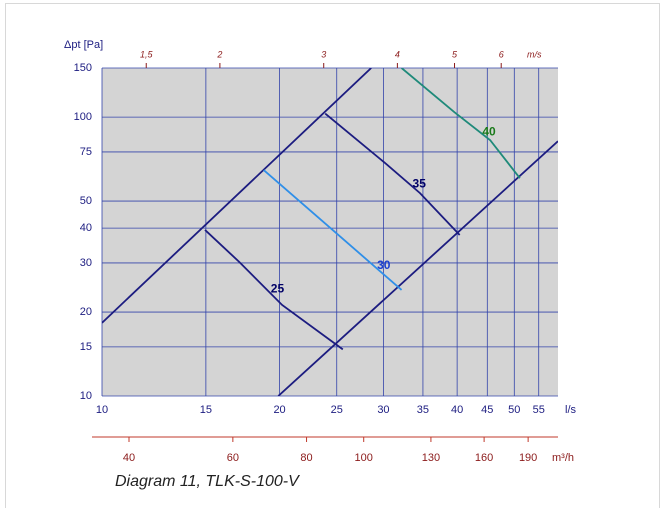 The width and height of the screenshot is (660, 513). What do you see at coordinates (489, 131) in the screenshot?
I see `curve-label: 40` at bounding box center [489, 131].